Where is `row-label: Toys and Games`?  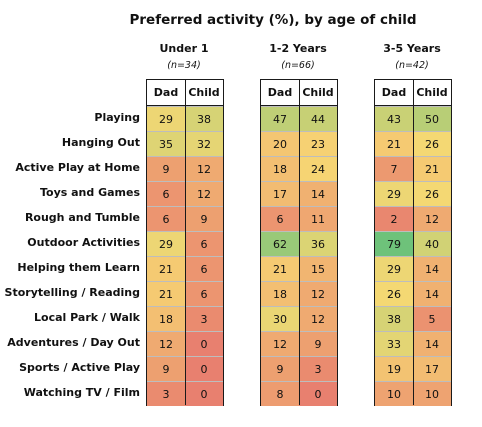
row-label: Toys and Games is located at coordinates (89, 192).